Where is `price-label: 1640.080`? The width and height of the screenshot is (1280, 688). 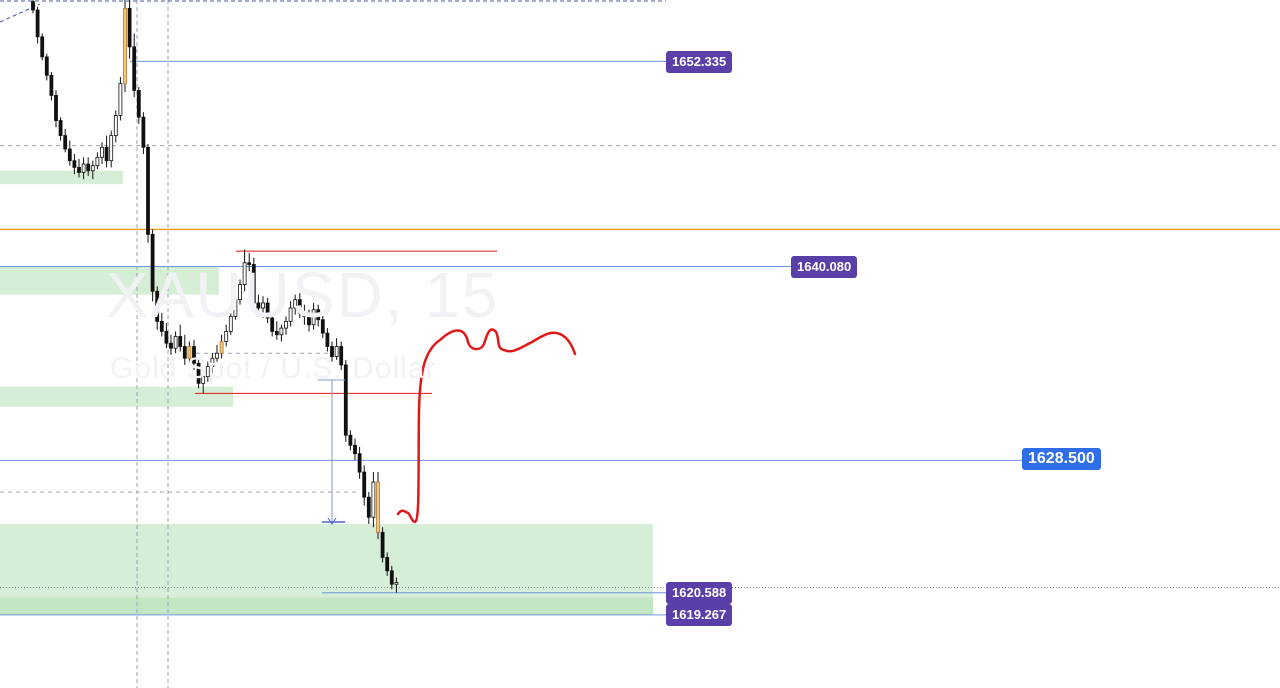 price-label: 1640.080 is located at coordinates (824, 266).